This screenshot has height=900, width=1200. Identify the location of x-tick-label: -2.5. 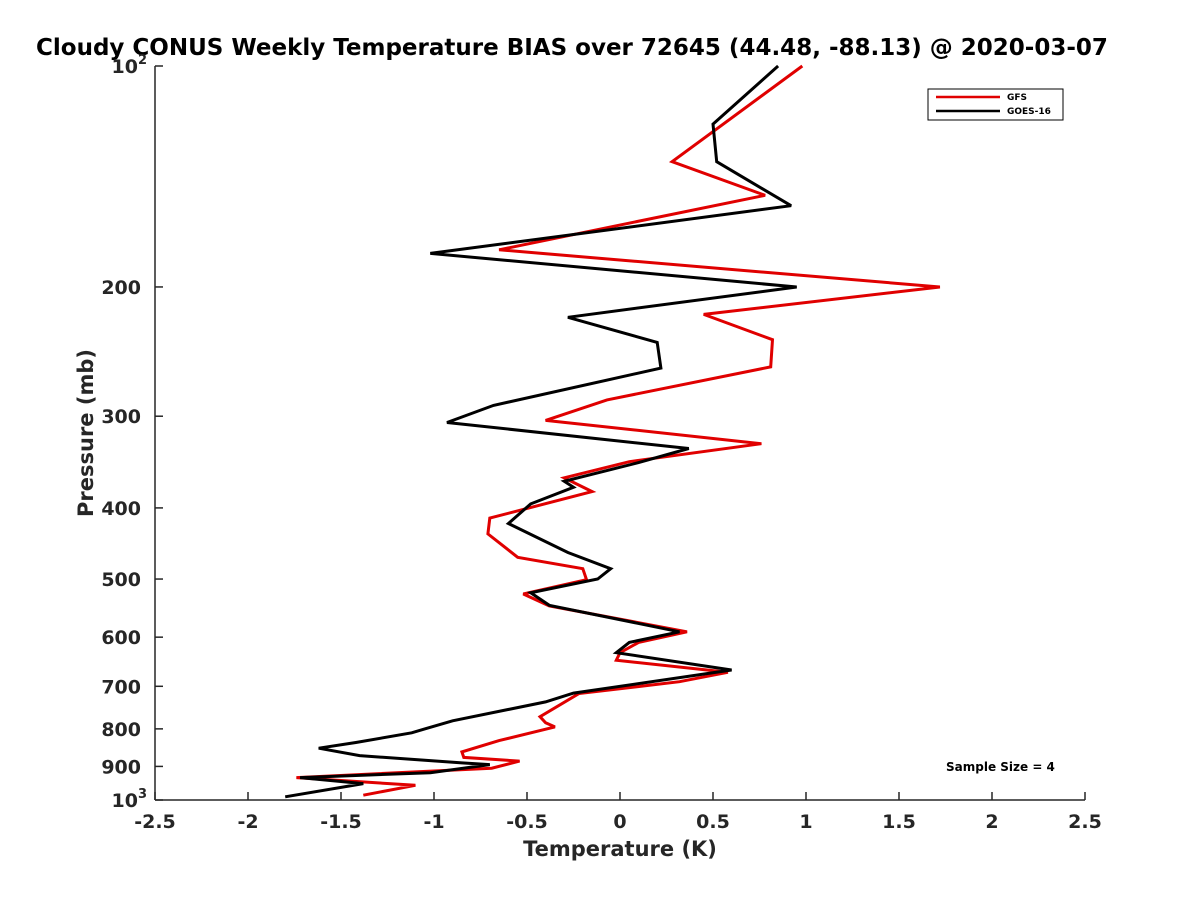
(155, 822).